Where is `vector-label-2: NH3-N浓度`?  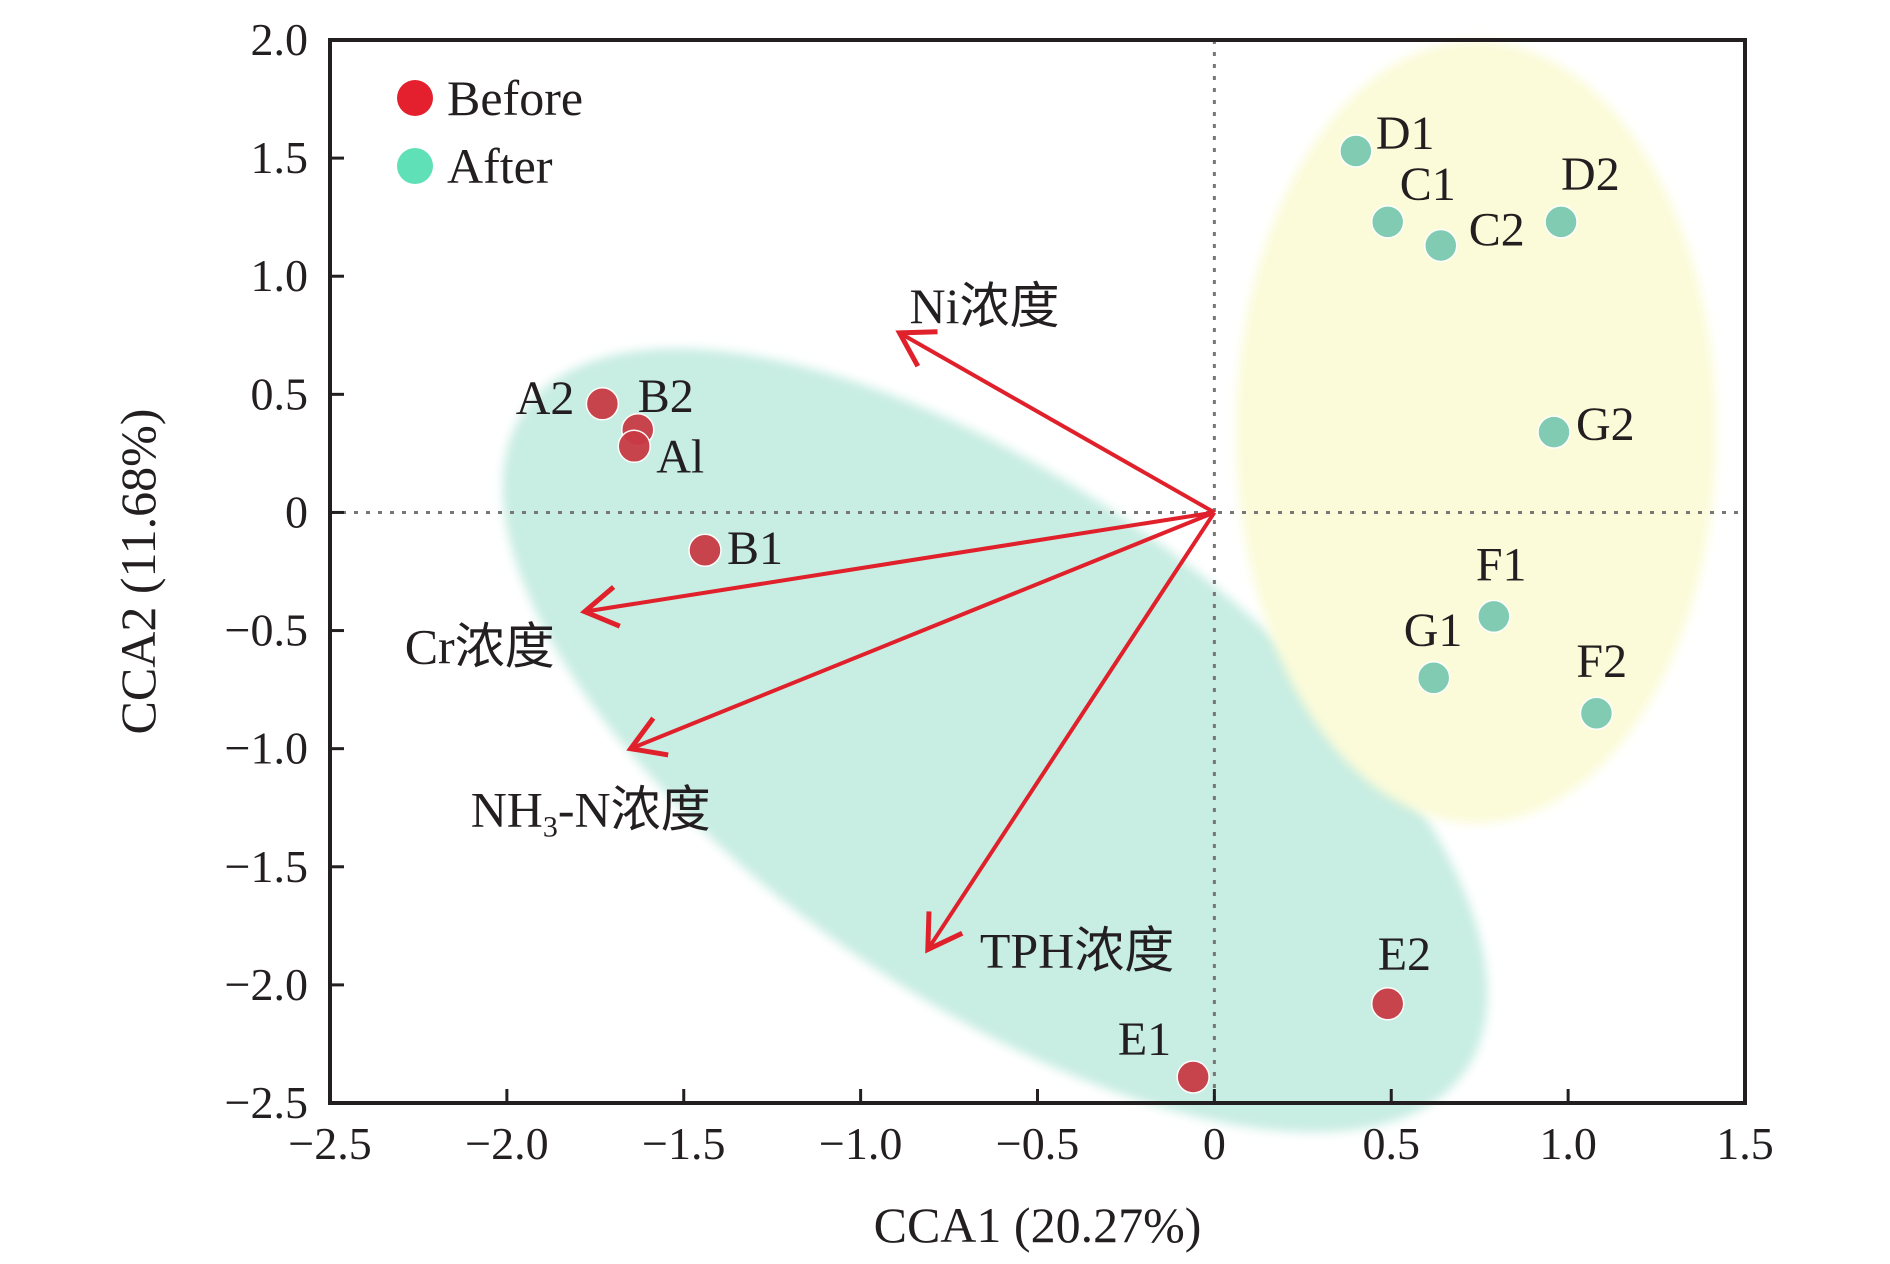
vector-label-2: NH3-N浓度 is located at coordinates (591, 813).